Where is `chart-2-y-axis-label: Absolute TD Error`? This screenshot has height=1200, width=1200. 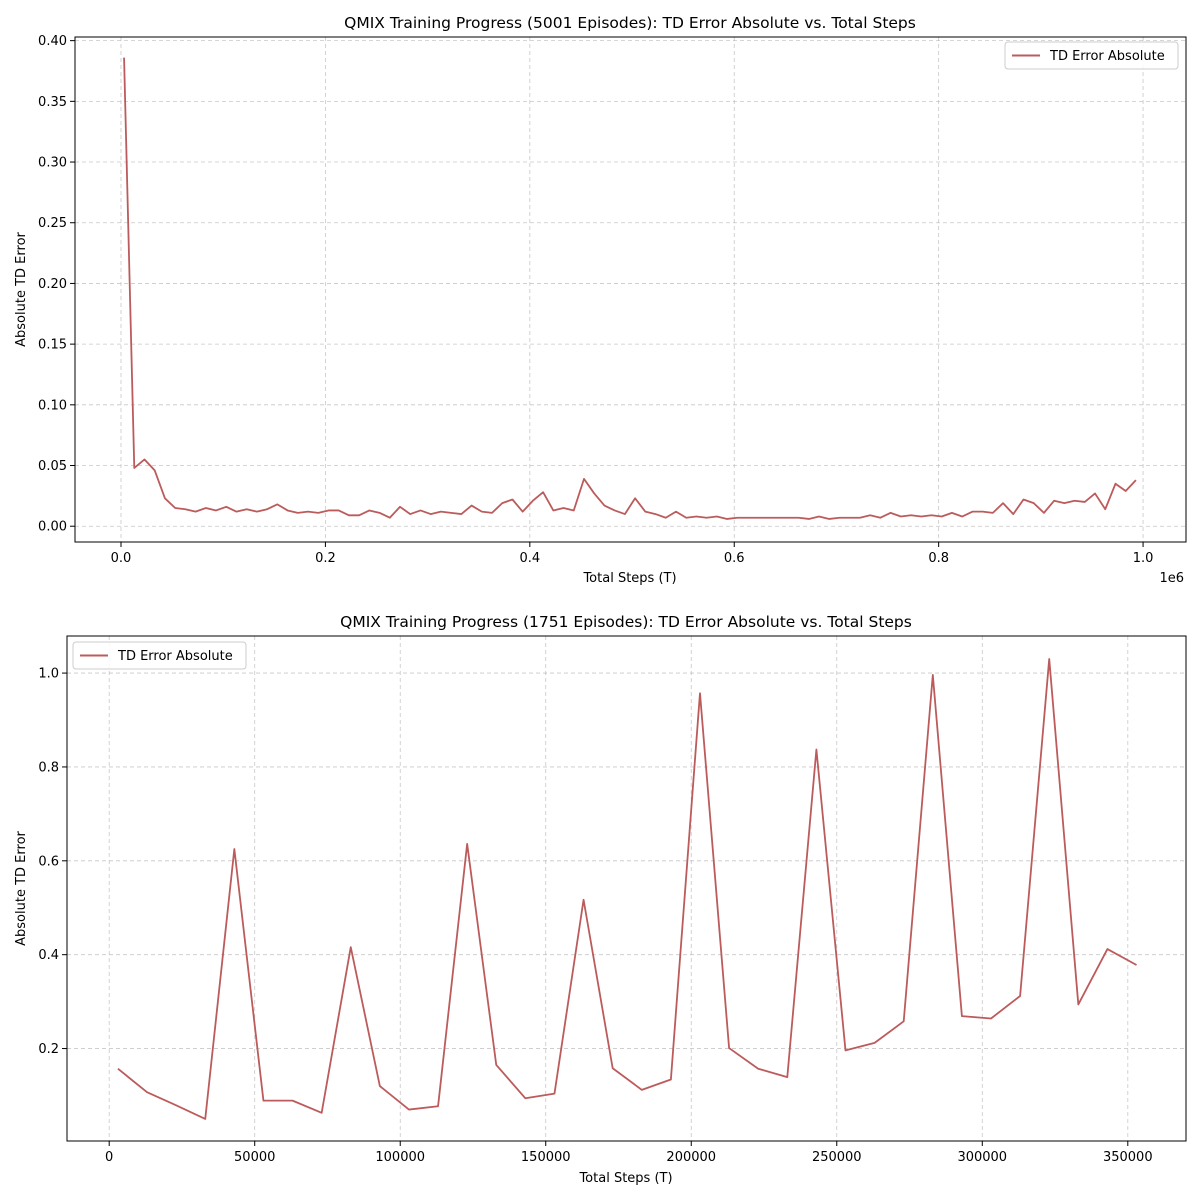
chart-2-y-axis-label: Absolute TD Error is located at coordinates (21, 887).